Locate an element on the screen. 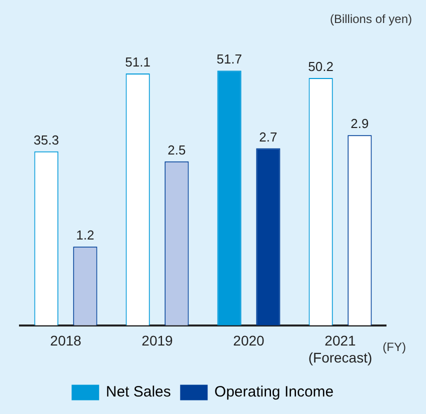  x-tick-label: 2020 is located at coordinates (249, 340).